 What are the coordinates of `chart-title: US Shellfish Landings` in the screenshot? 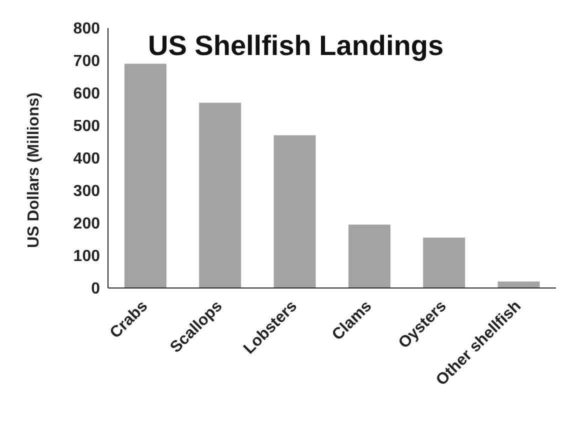 It's located at (296, 46).